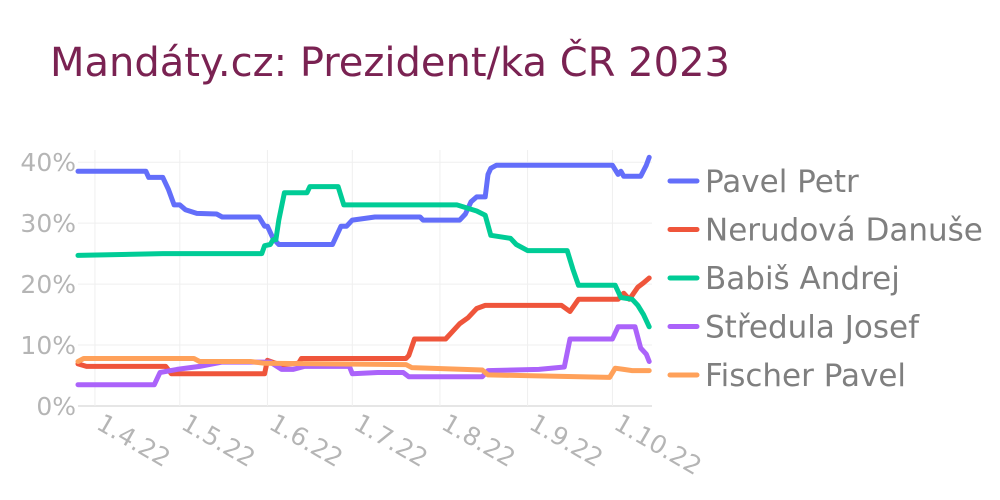 This screenshot has width=1000, height=500. Describe the element at coordinates (782, 182) in the screenshot. I see `legend-label: Pavel Petr` at that location.